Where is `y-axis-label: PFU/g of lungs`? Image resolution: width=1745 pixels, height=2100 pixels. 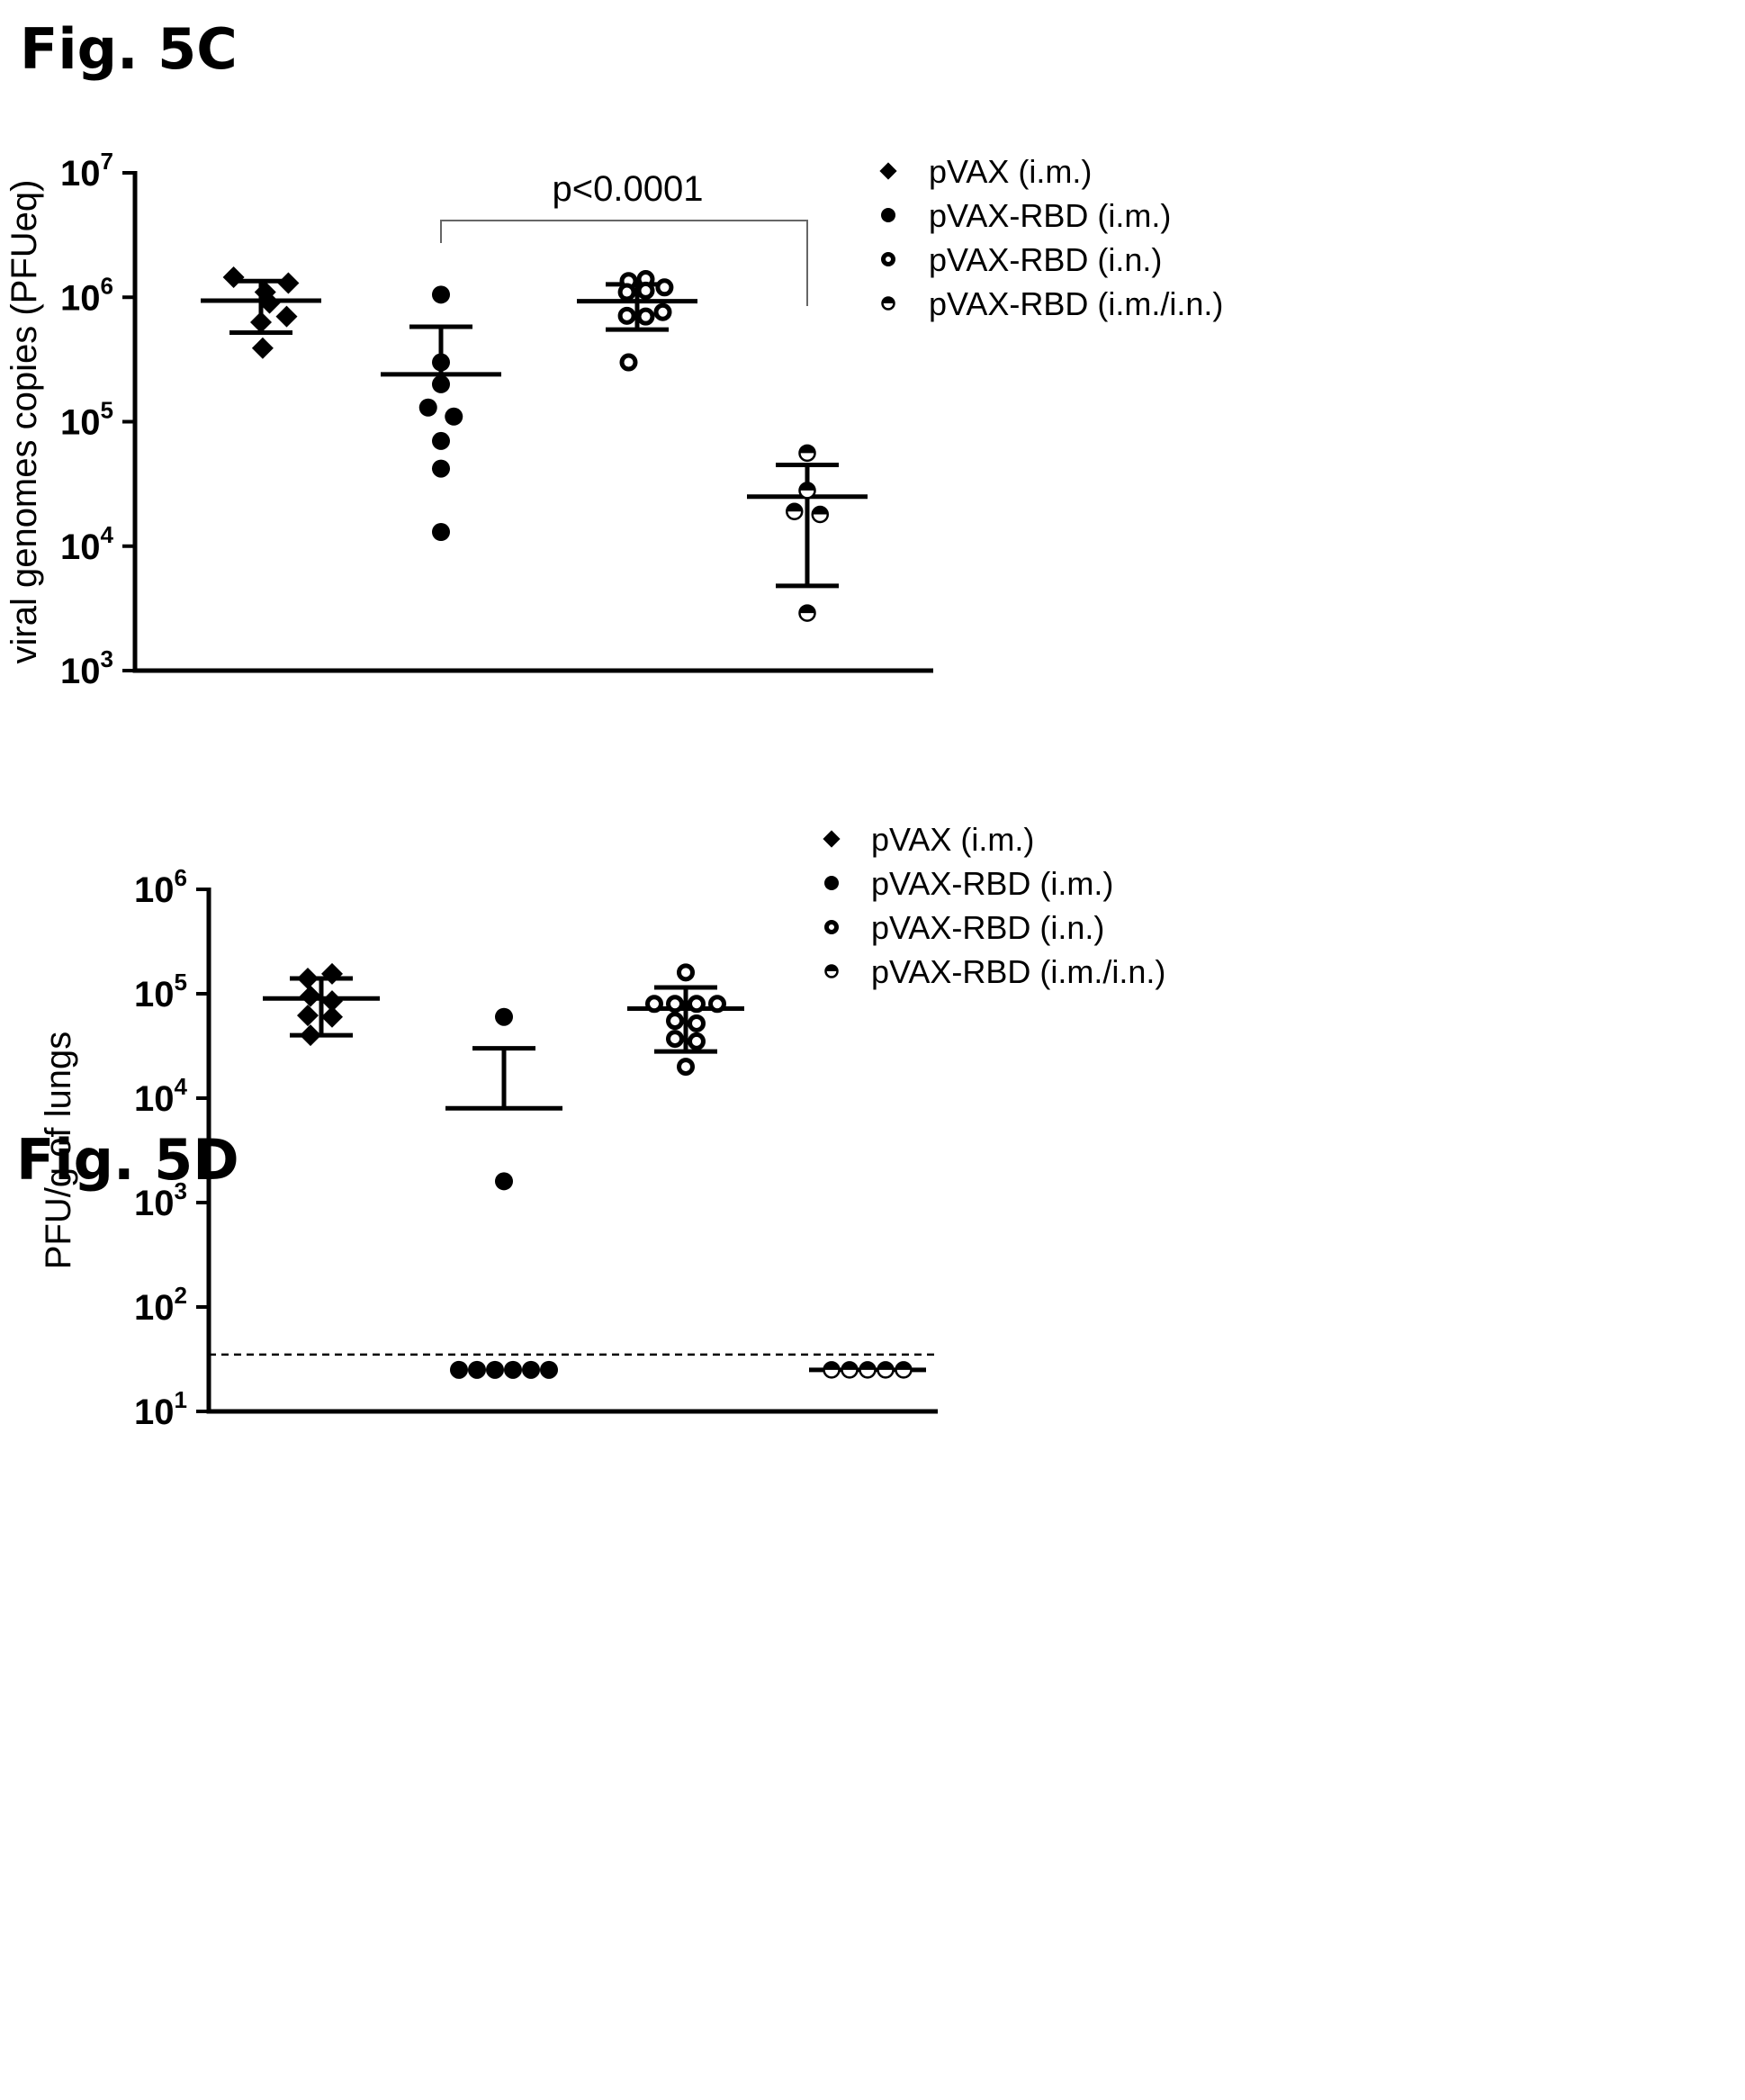 y-axis-label: PFU/g of lungs is located at coordinates (58, 1151).